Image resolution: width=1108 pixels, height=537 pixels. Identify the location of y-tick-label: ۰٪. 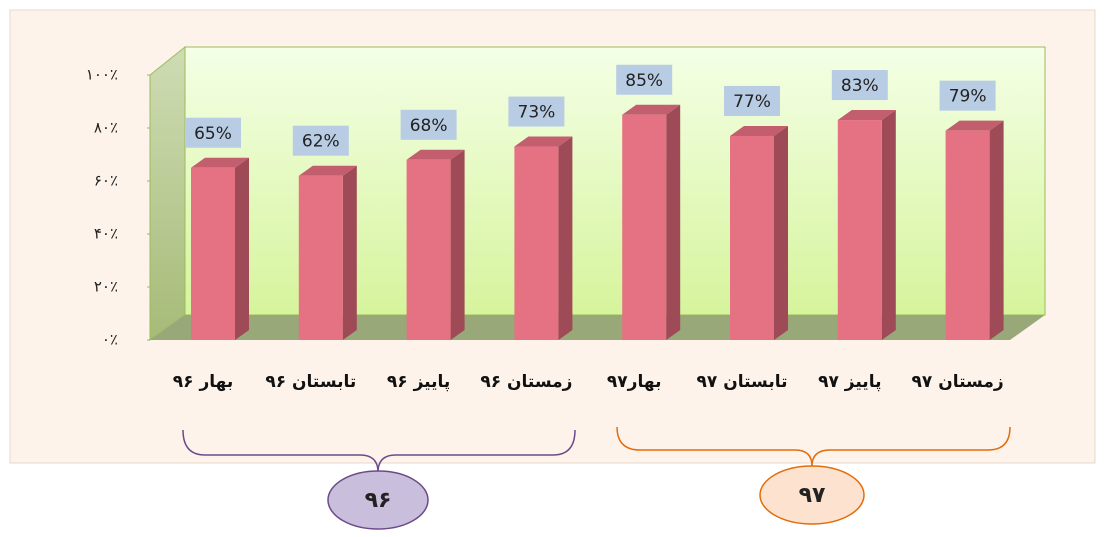
(110, 340).